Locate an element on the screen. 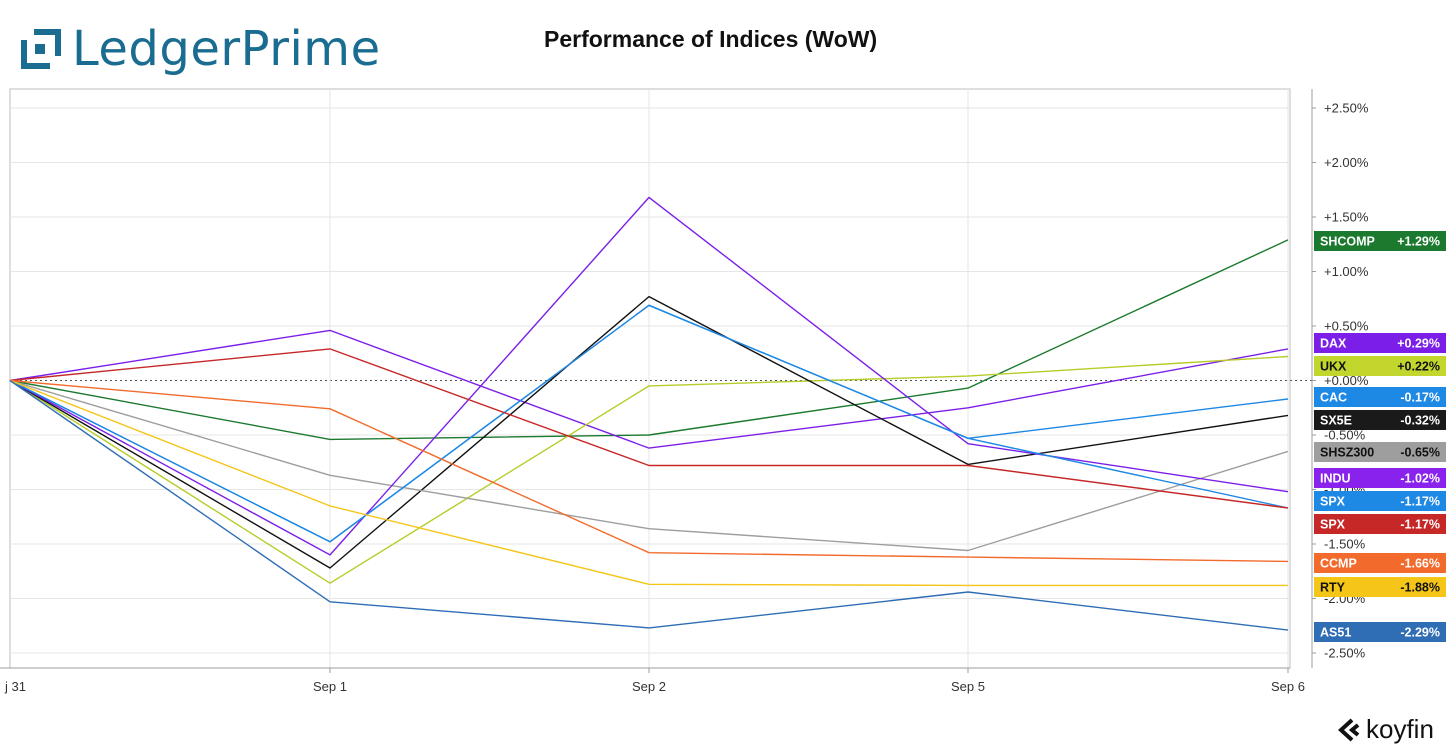  ledgerprime-logo: LedgerPrime is located at coordinates (200, 49).